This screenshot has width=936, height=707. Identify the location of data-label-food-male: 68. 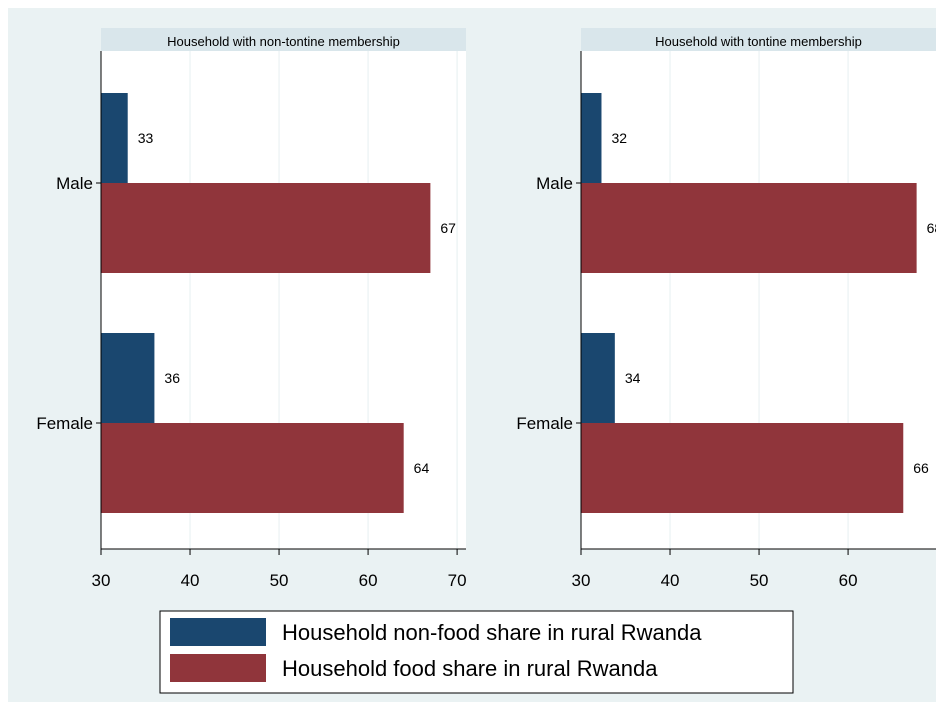
(931, 228).